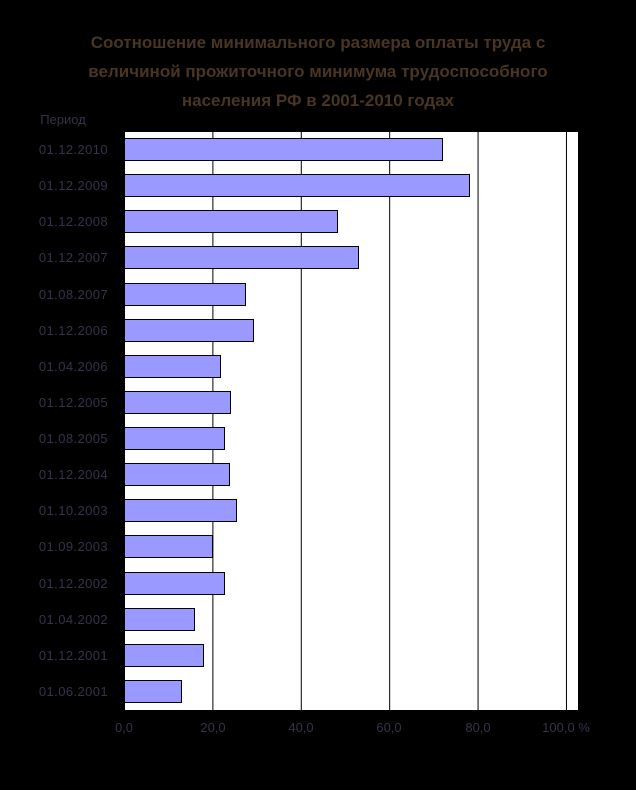  Describe the element at coordinates (308, 295) in the screenshot. I see `chart-row: 01.08.2007` at that location.